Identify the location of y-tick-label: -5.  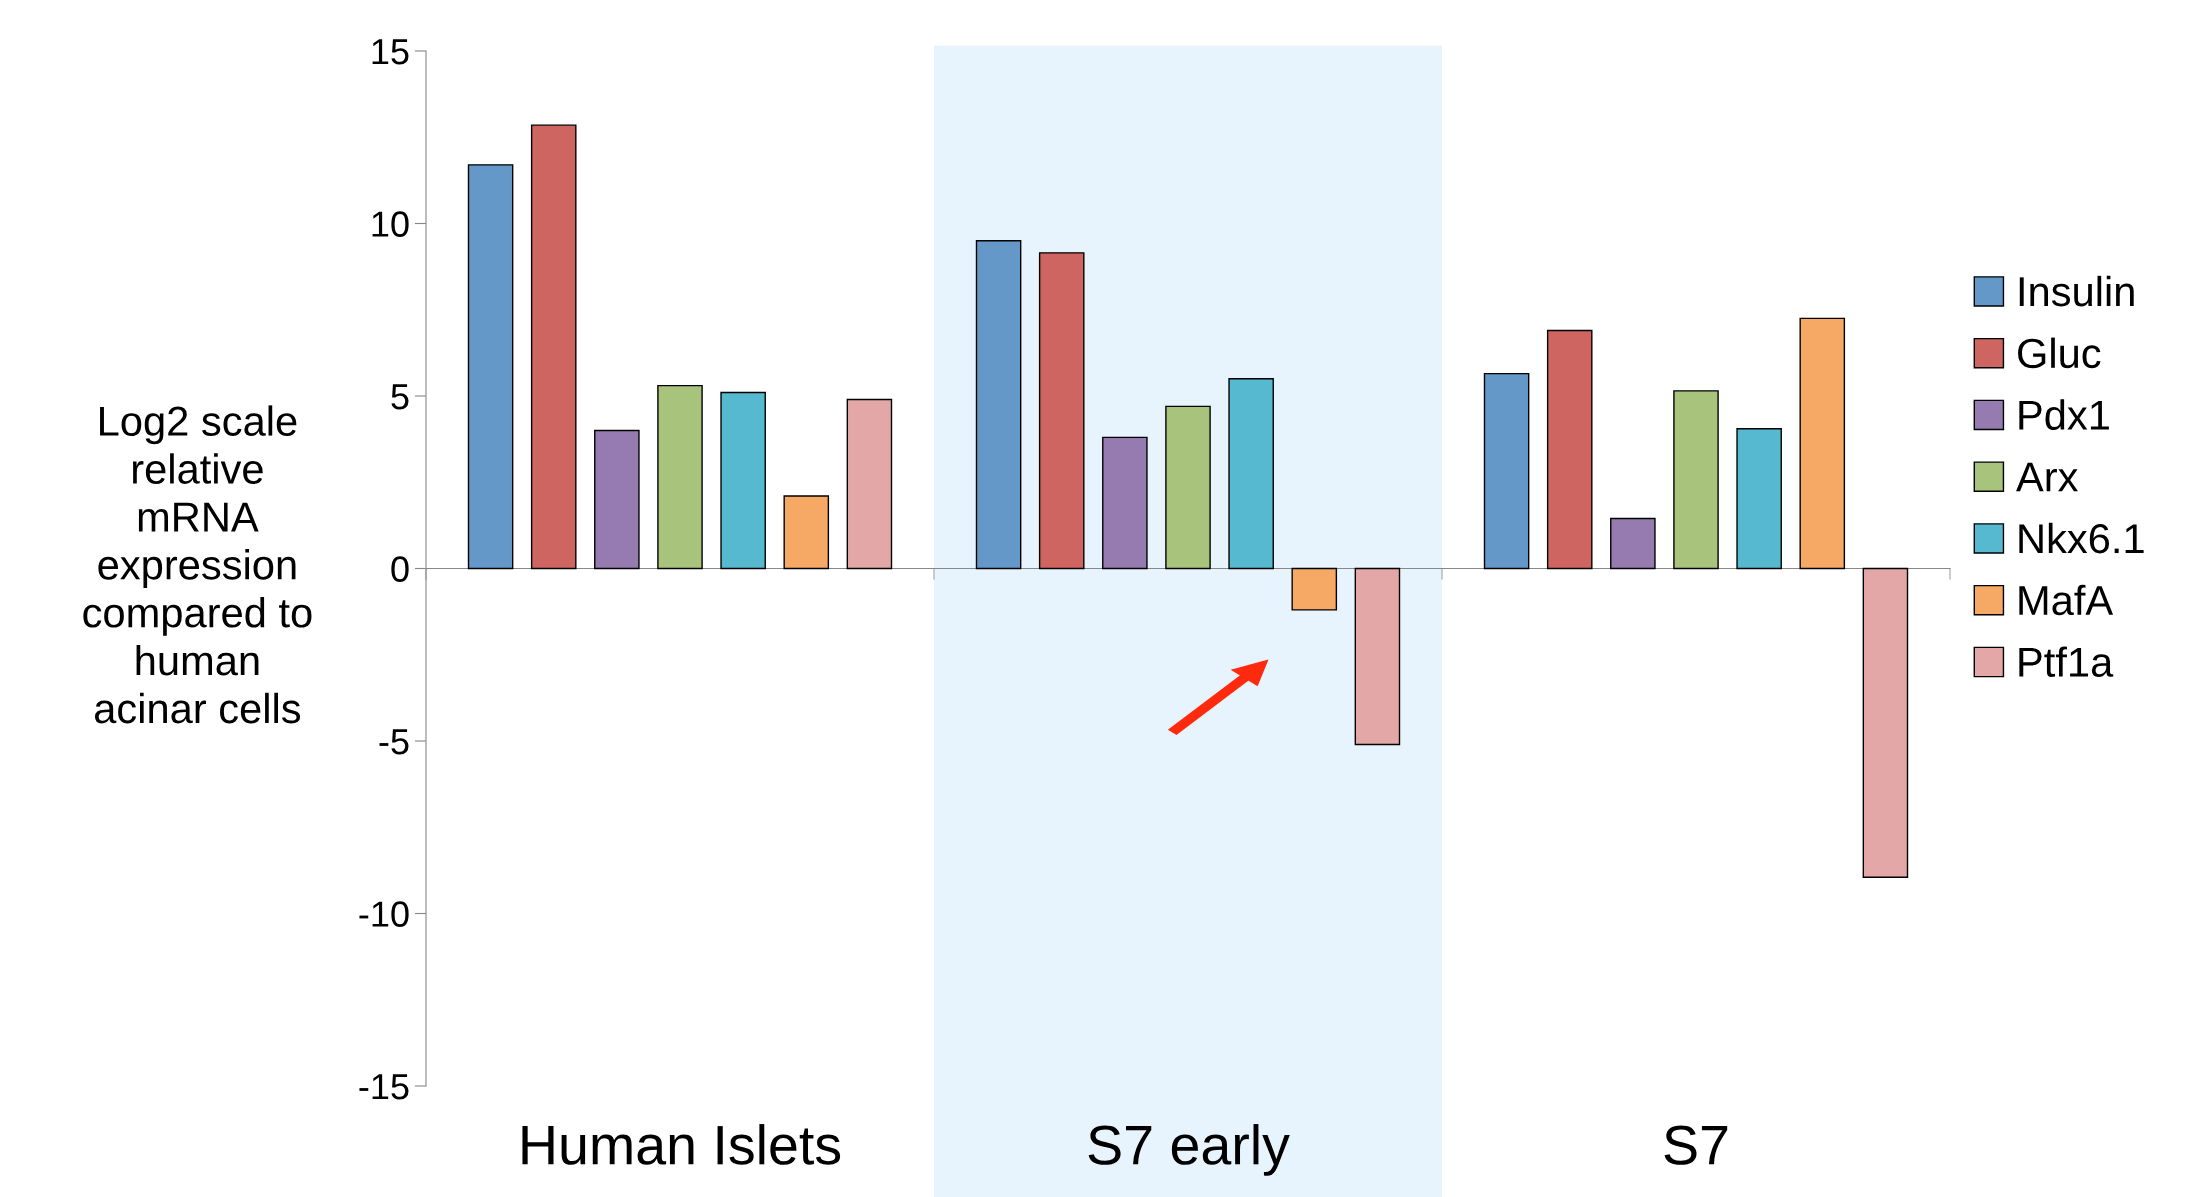
(394, 742).